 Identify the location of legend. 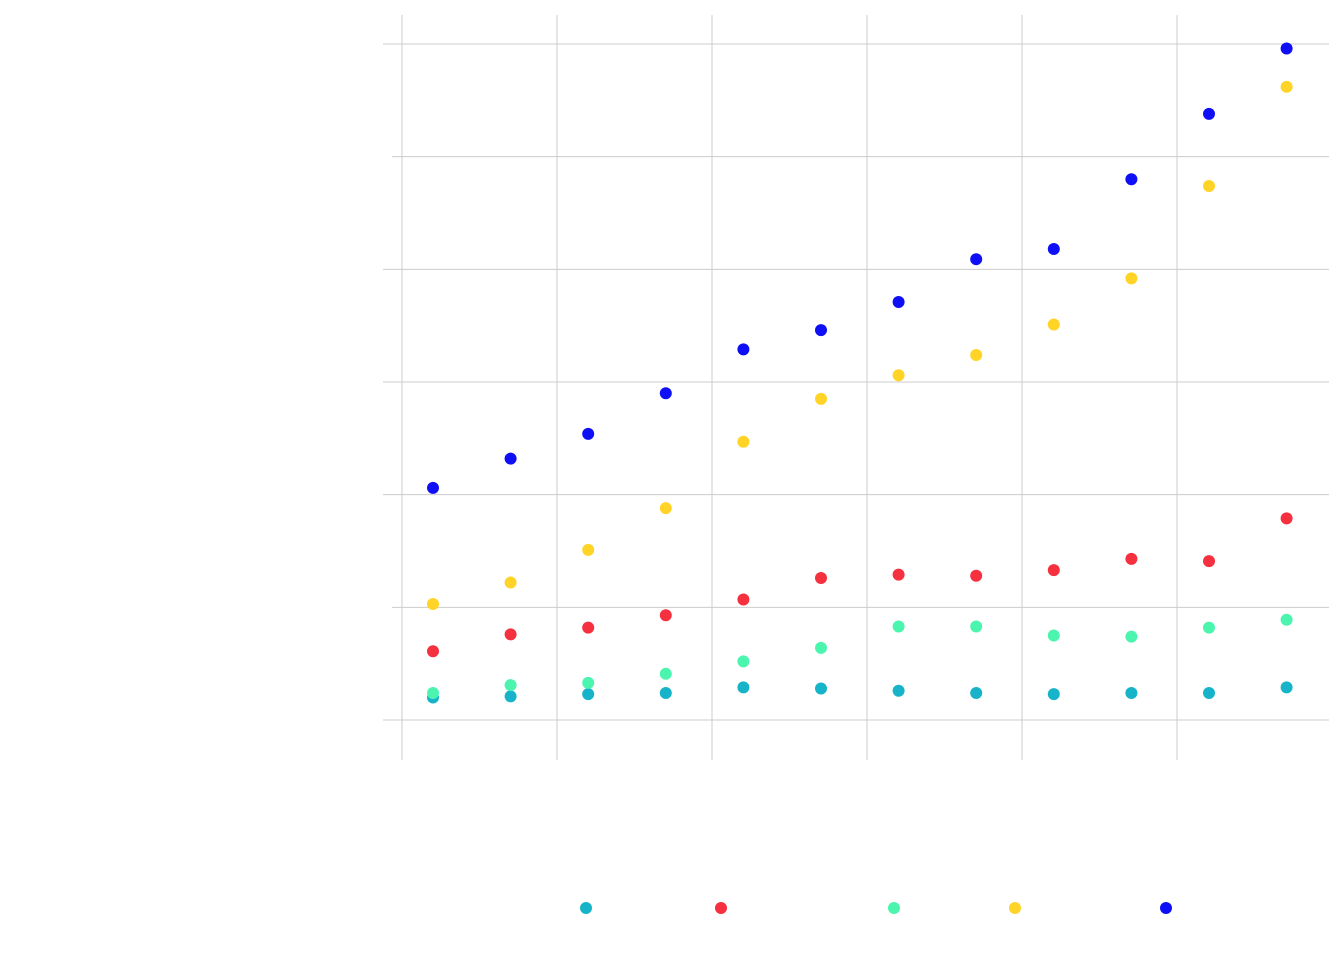
(876, 908).